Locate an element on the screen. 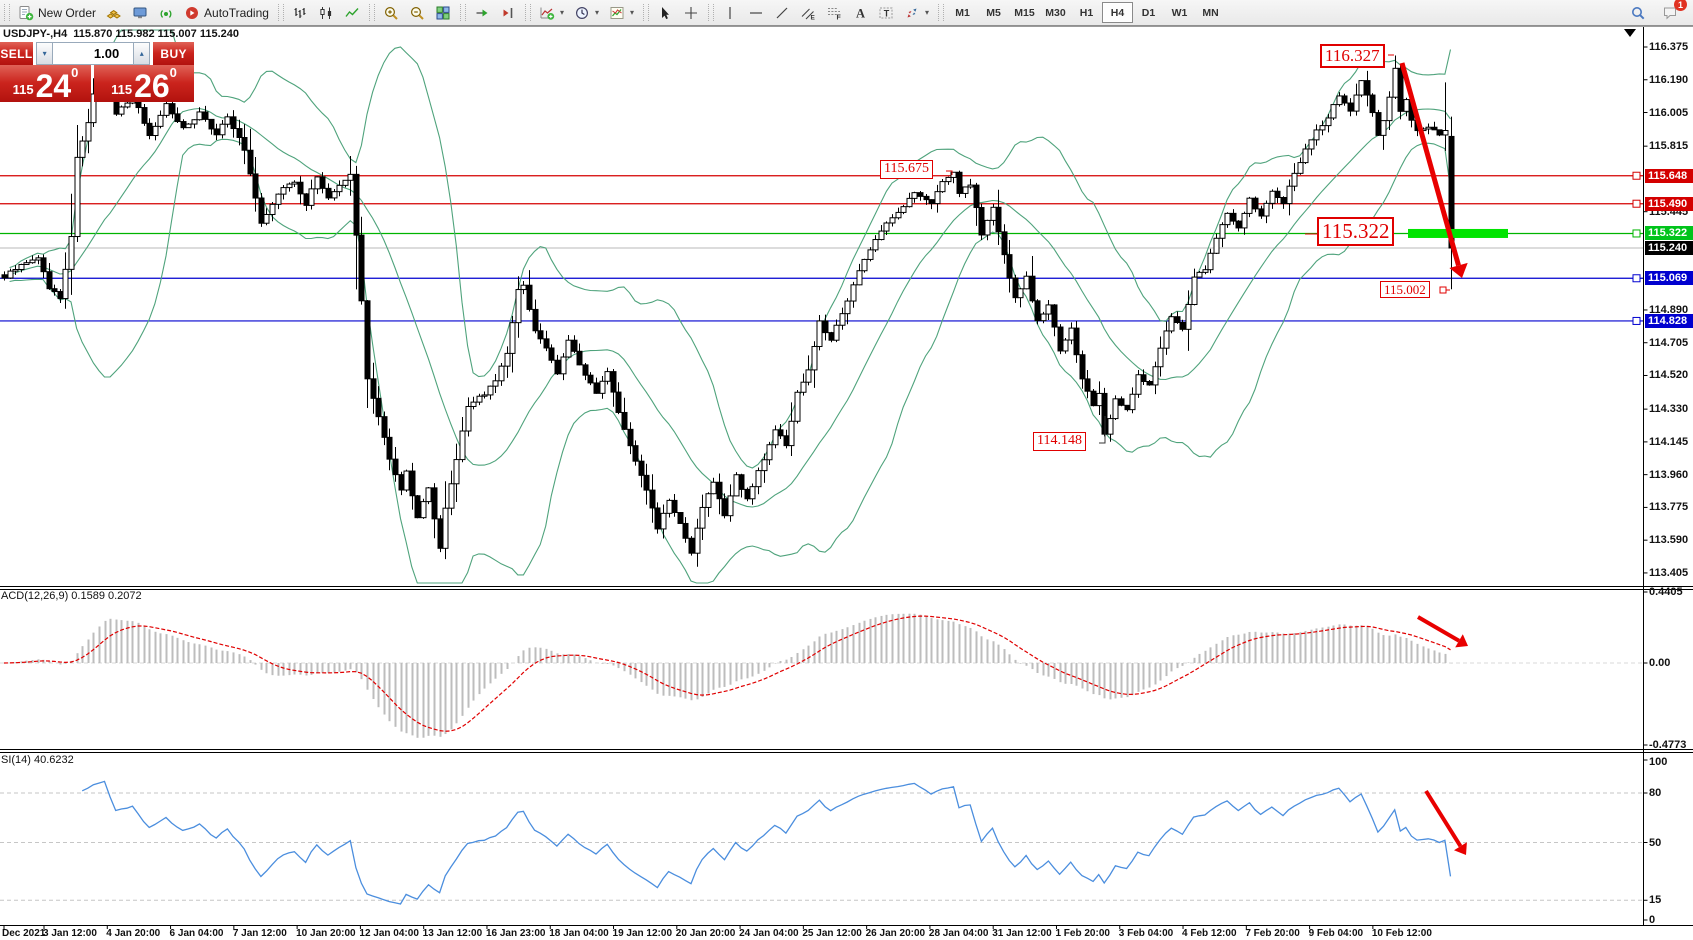 Image resolution: width=1693 pixels, height=940 pixels. price-badge: 115.490 is located at coordinates (1669, 203).